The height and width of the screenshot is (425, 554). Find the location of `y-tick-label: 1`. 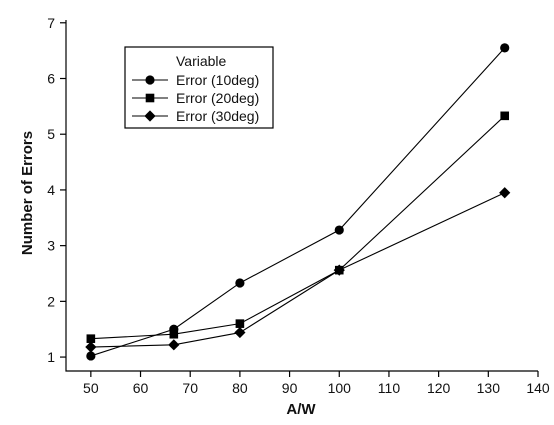

y-tick-label: 1 is located at coordinates (51, 357).